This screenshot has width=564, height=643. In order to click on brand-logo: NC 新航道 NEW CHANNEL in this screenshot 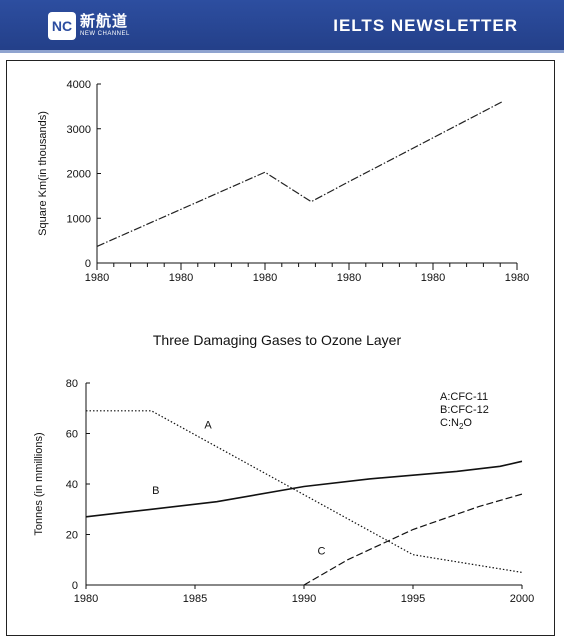, I will do `click(89, 26)`.